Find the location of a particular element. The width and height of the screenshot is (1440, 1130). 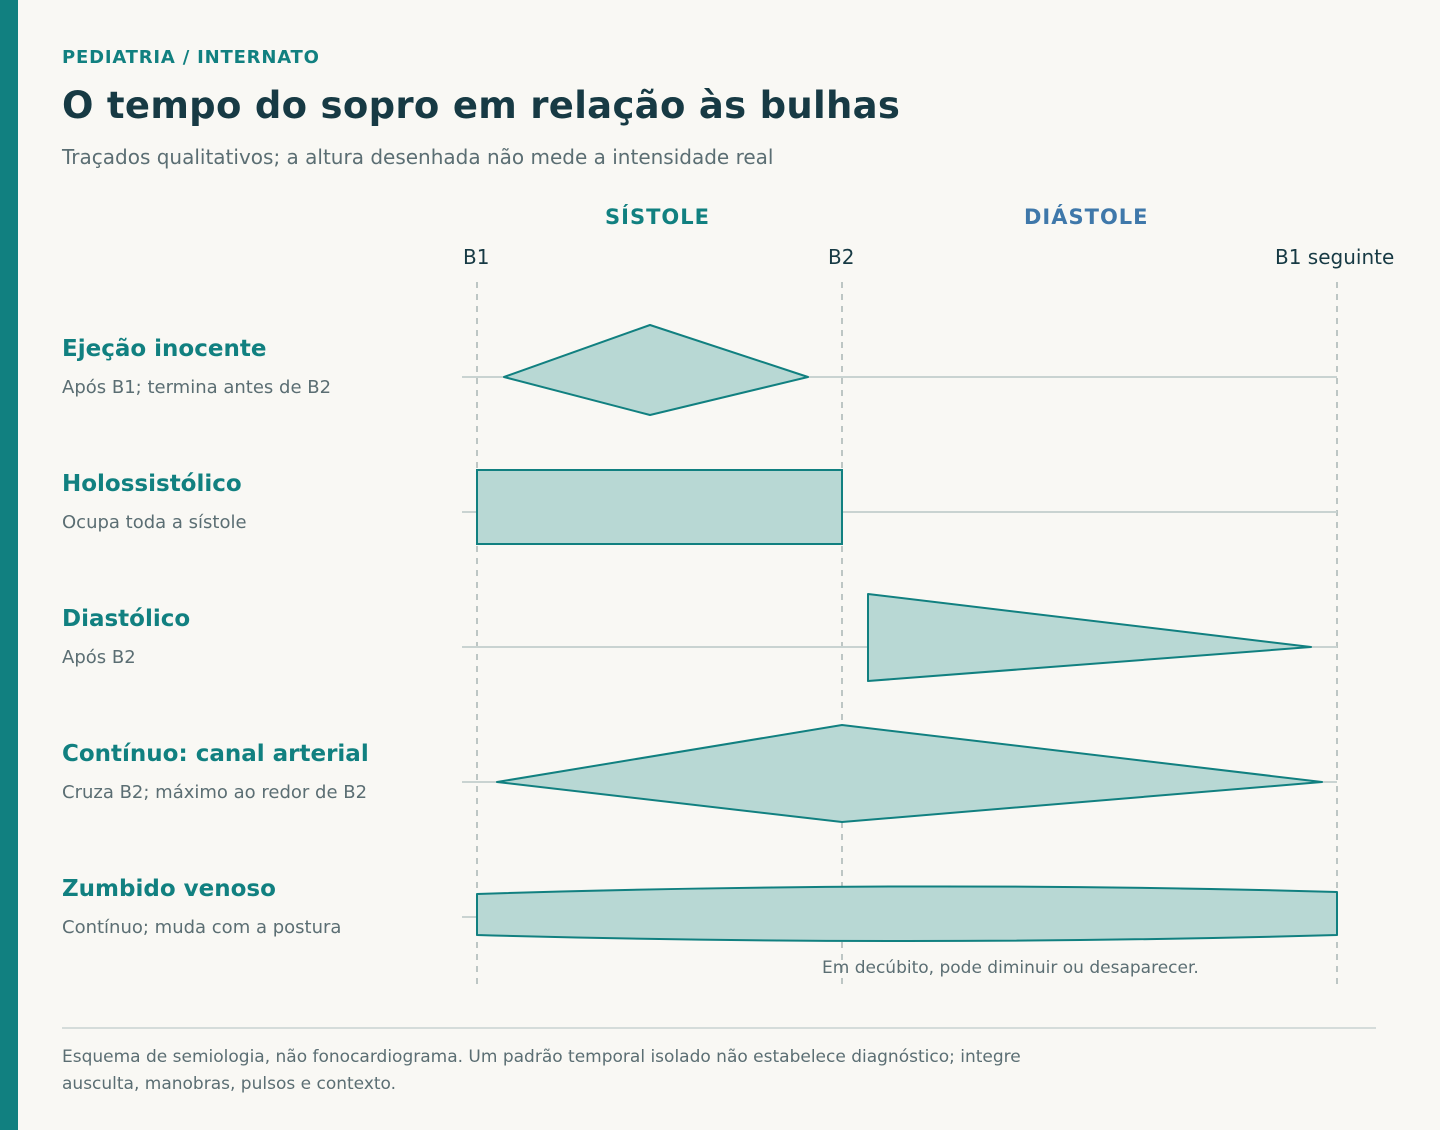

row-title-continuous: Contínuo: canal arterial is located at coordinates (215, 754).